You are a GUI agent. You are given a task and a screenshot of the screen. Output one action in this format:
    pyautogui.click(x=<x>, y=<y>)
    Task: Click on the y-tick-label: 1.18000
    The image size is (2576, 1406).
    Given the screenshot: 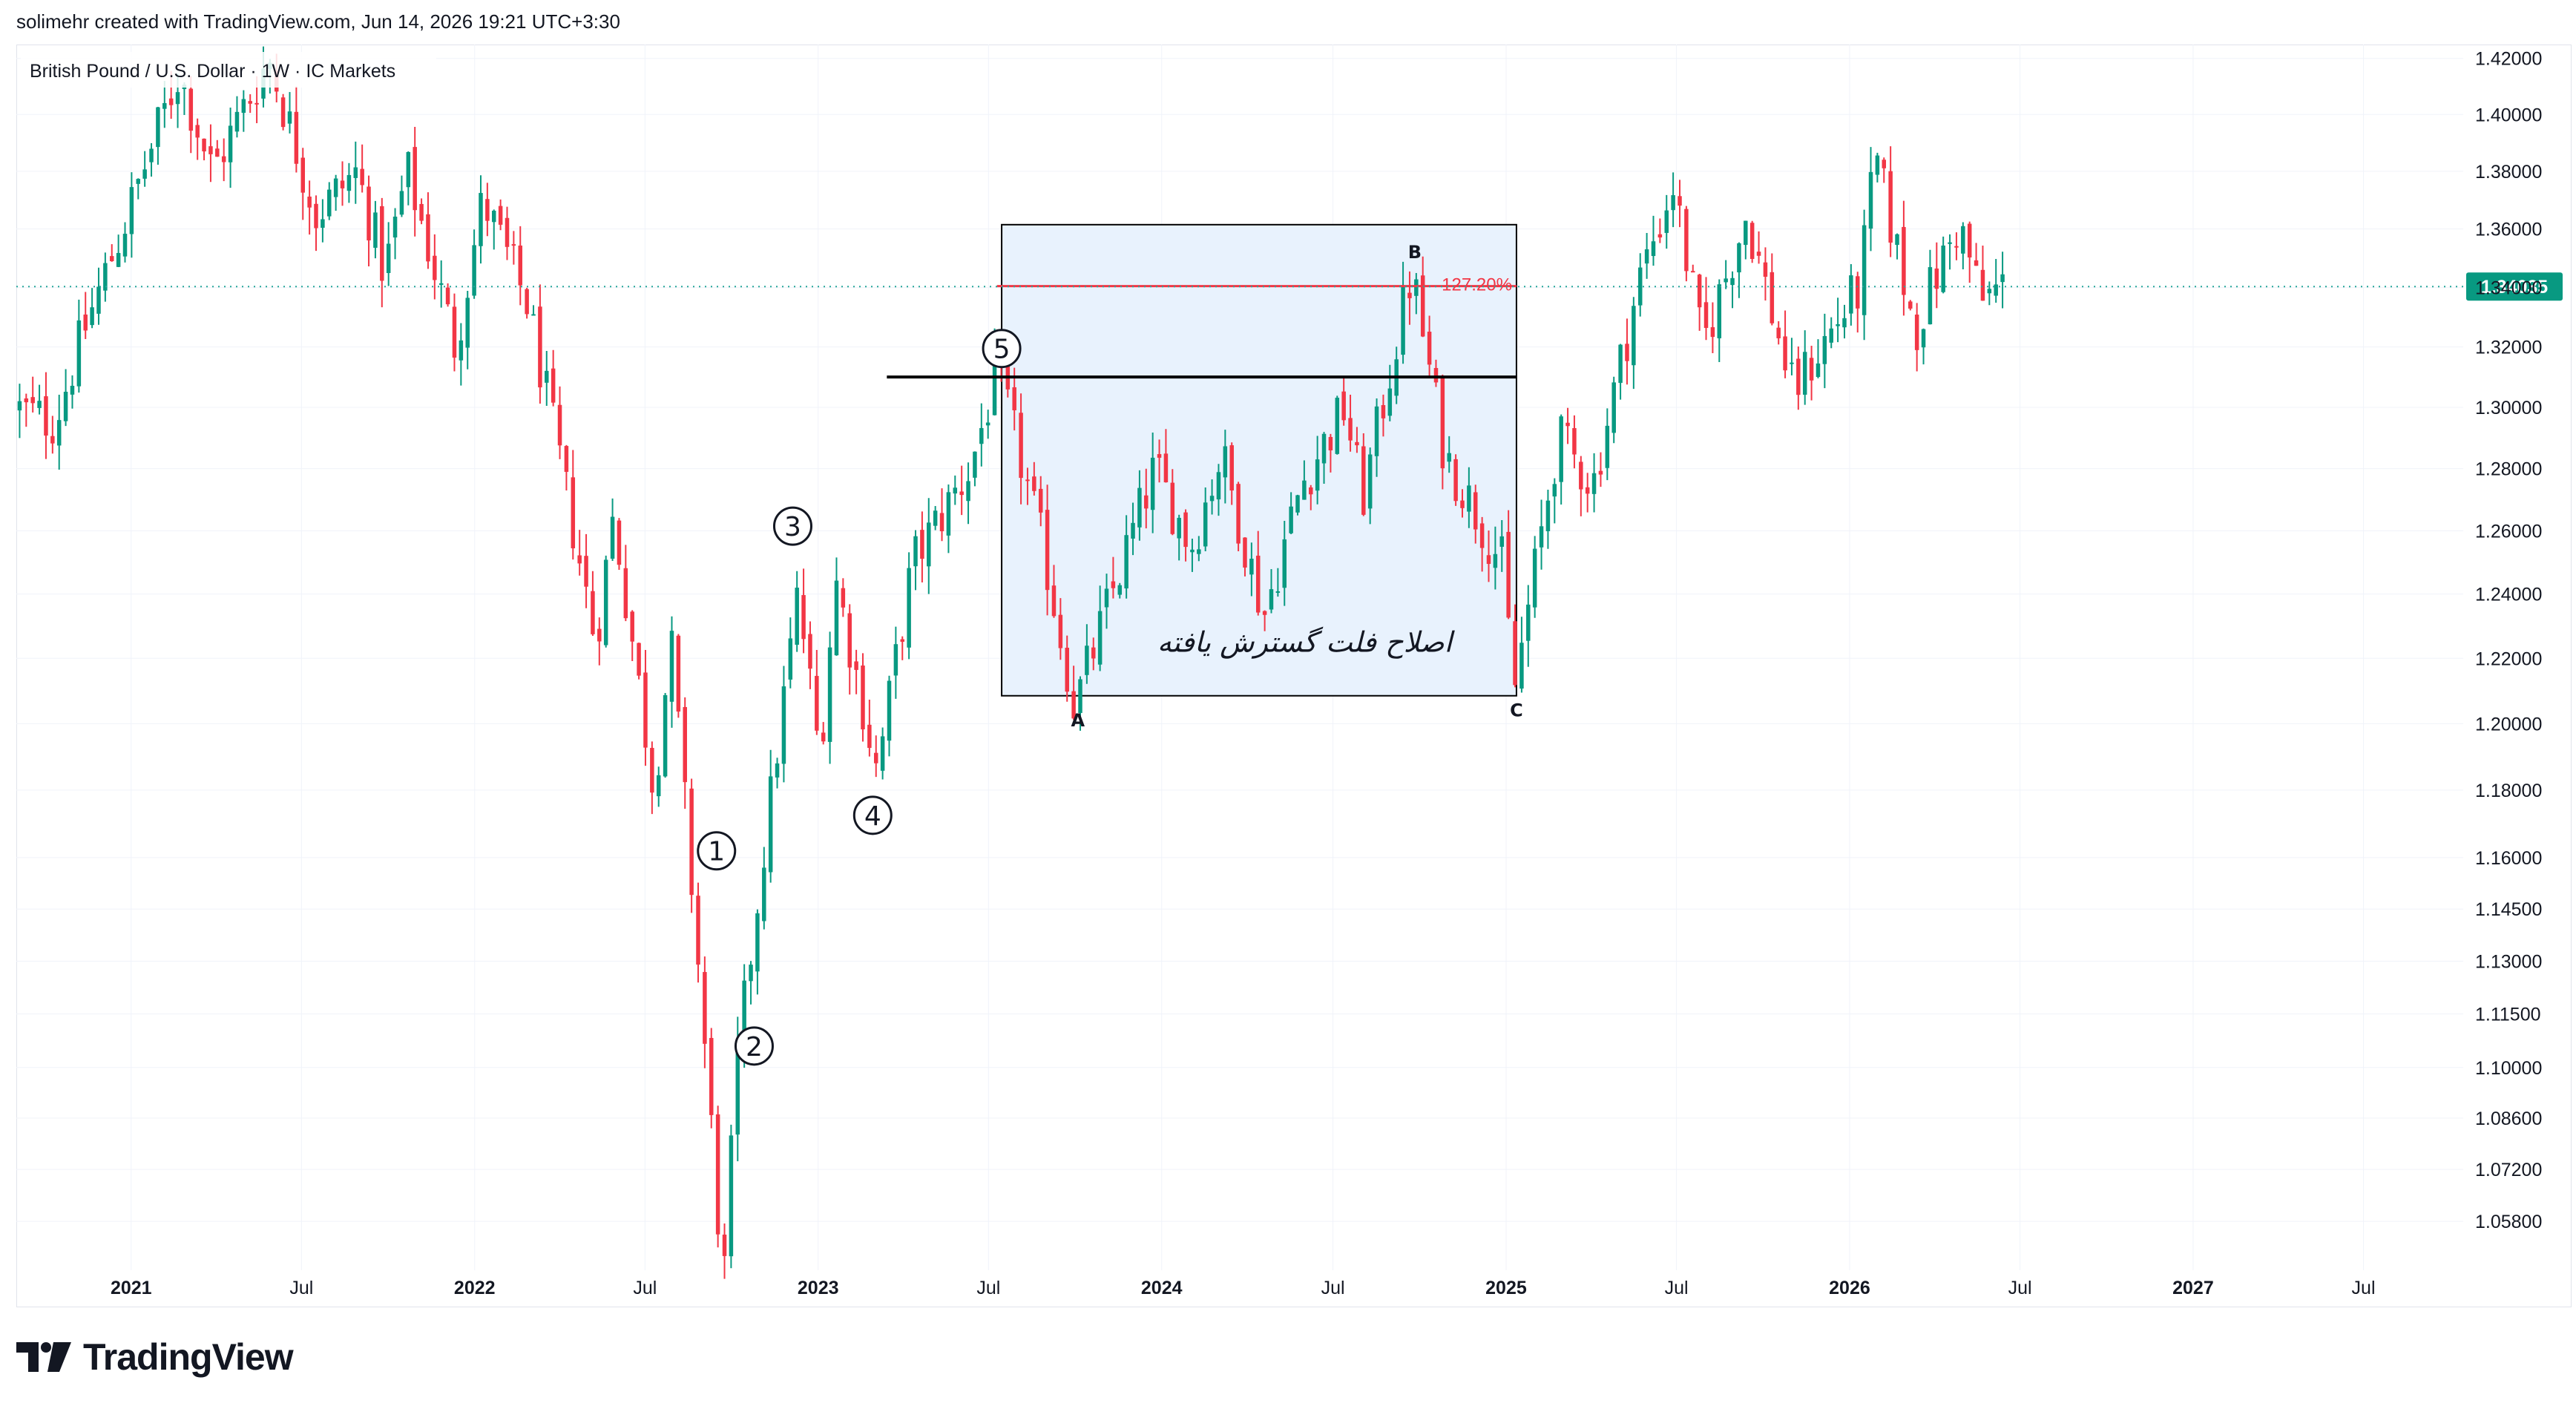 What is the action you would take?
    pyautogui.click(x=2508, y=791)
    